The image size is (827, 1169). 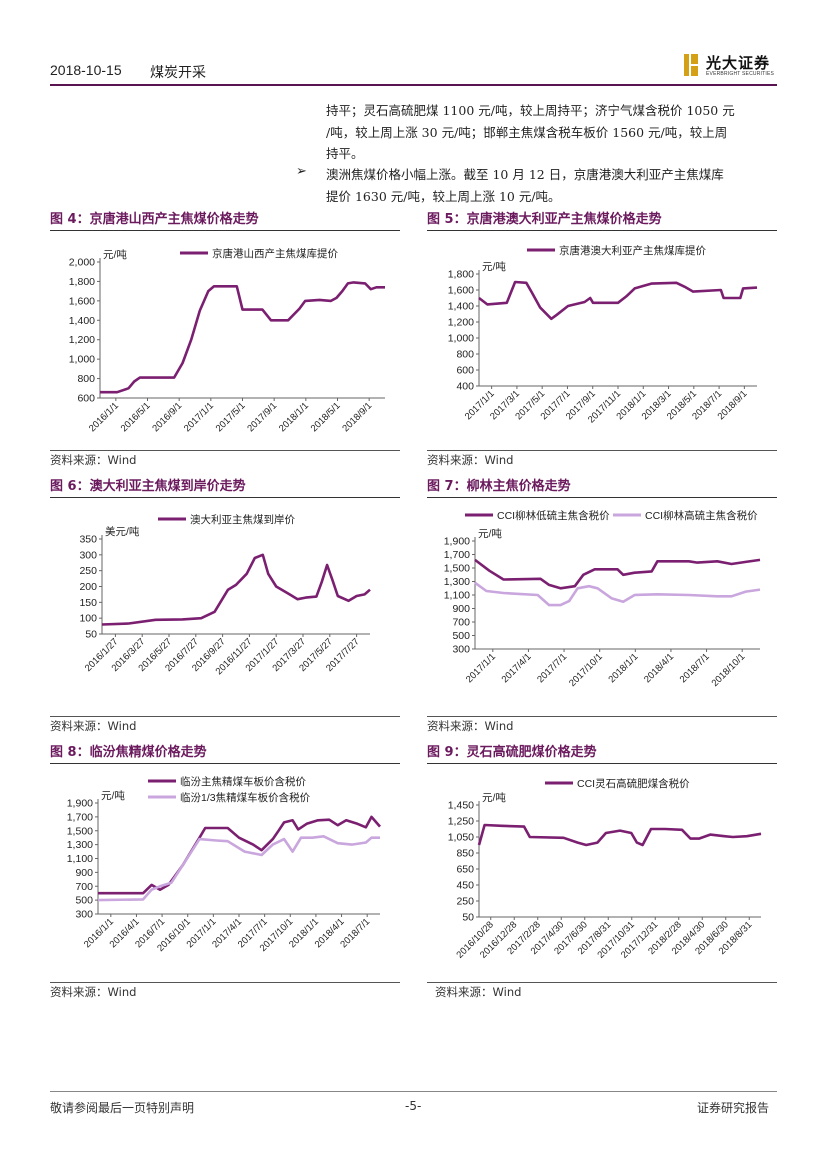 What do you see at coordinates (294, 417) in the screenshot?
I see `x-tick-label: 2018/1/1` at bounding box center [294, 417].